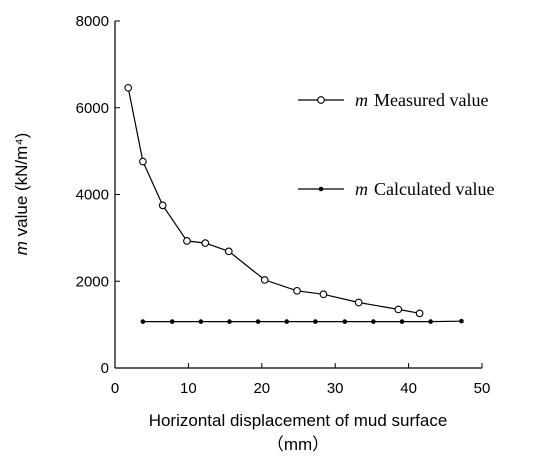  Describe the element at coordinates (298, 420) in the screenshot. I see `x-axis-label: Horizontal displacement of mud surface` at that location.